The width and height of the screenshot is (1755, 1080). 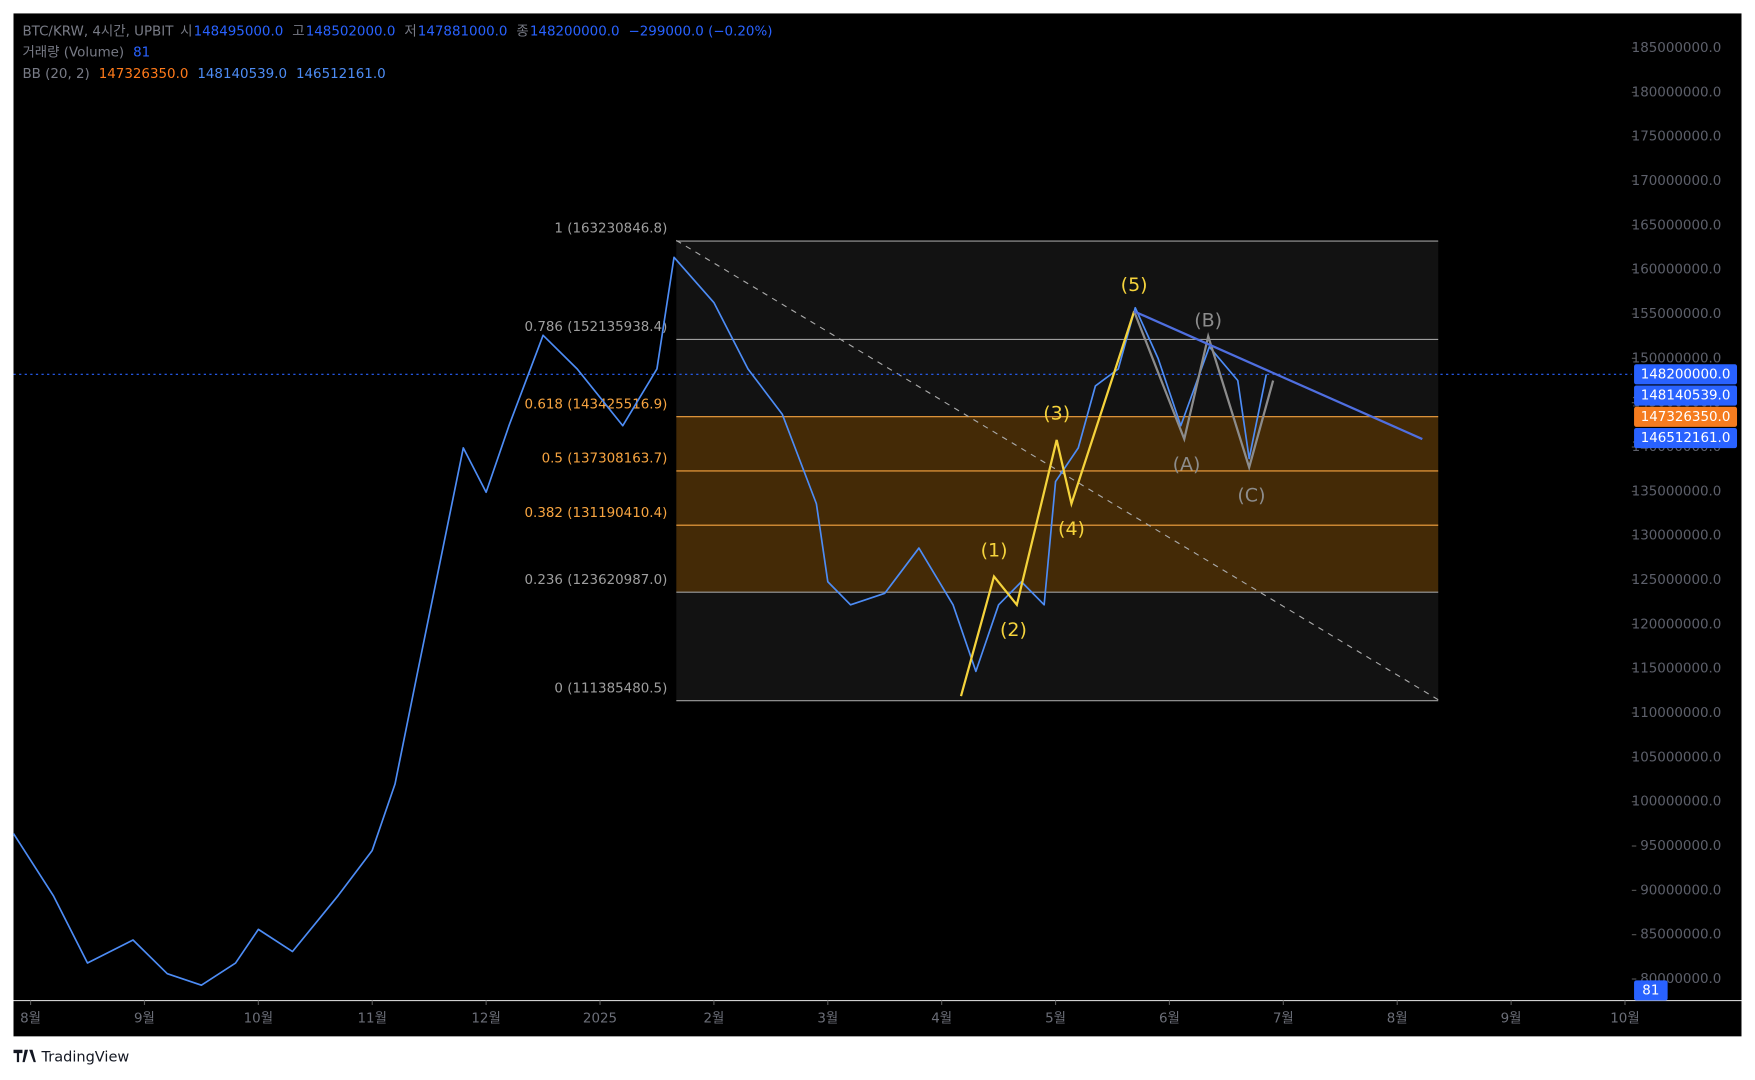 I want to click on x-tick-label: 2025, so click(x=600, y=1018).